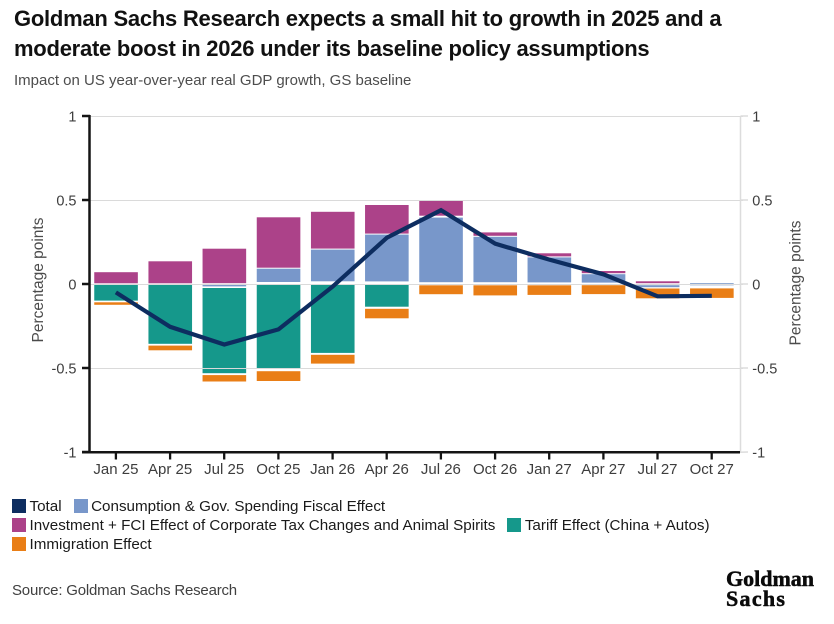 This screenshot has width=834, height=624. What do you see at coordinates (441, 469) in the screenshot?
I see `svg-text: Jul 26` at bounding box center [441, 469].